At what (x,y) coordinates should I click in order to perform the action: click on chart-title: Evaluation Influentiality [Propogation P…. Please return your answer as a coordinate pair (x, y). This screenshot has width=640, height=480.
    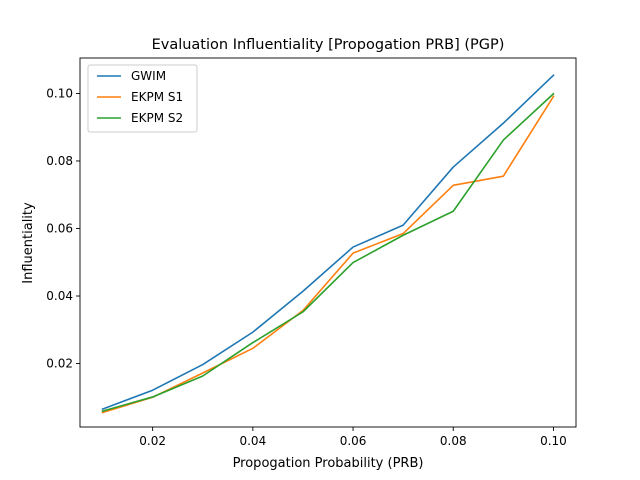
    Looking at the image, I should click on (328, 45).